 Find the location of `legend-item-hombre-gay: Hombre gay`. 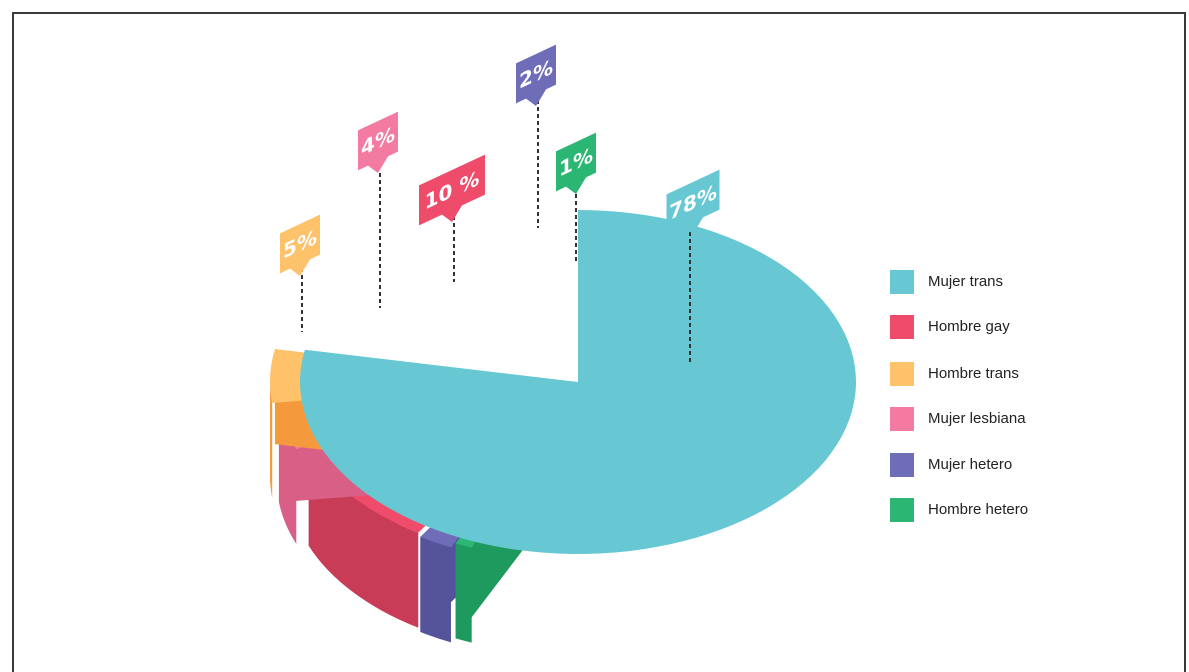

legend-item-hombre-gay: Hombre gay is located at coordinates (990, 327).